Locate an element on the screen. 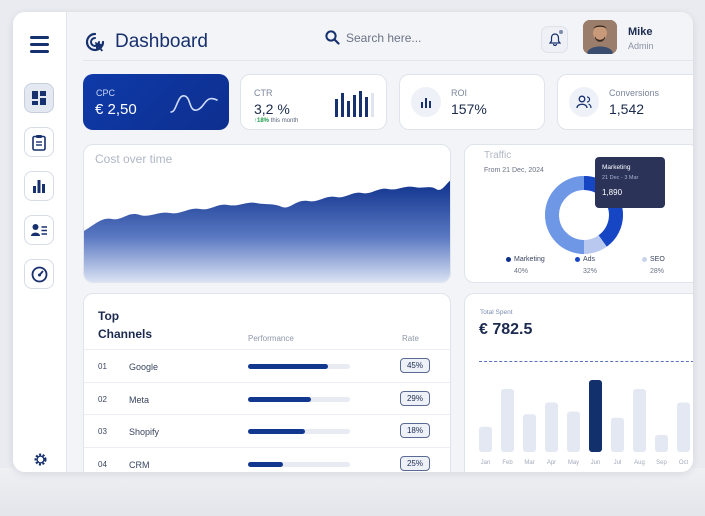 This screenshot has height=516, width=705. notifications-button is located at coordinates (554, 39).